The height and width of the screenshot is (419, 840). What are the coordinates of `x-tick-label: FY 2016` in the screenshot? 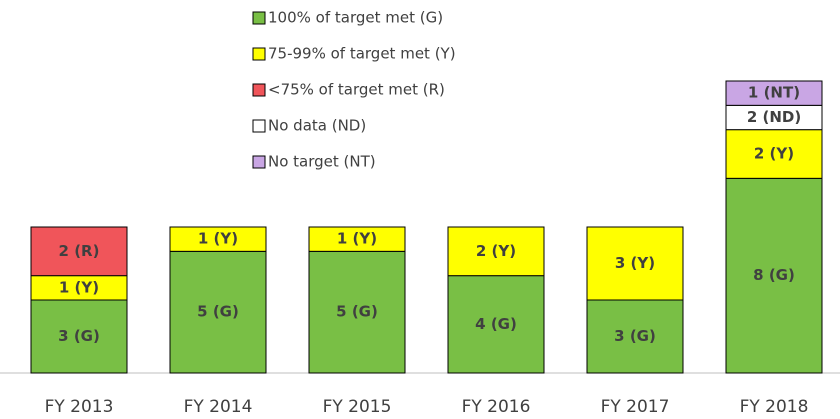 It's located at (496, 407).